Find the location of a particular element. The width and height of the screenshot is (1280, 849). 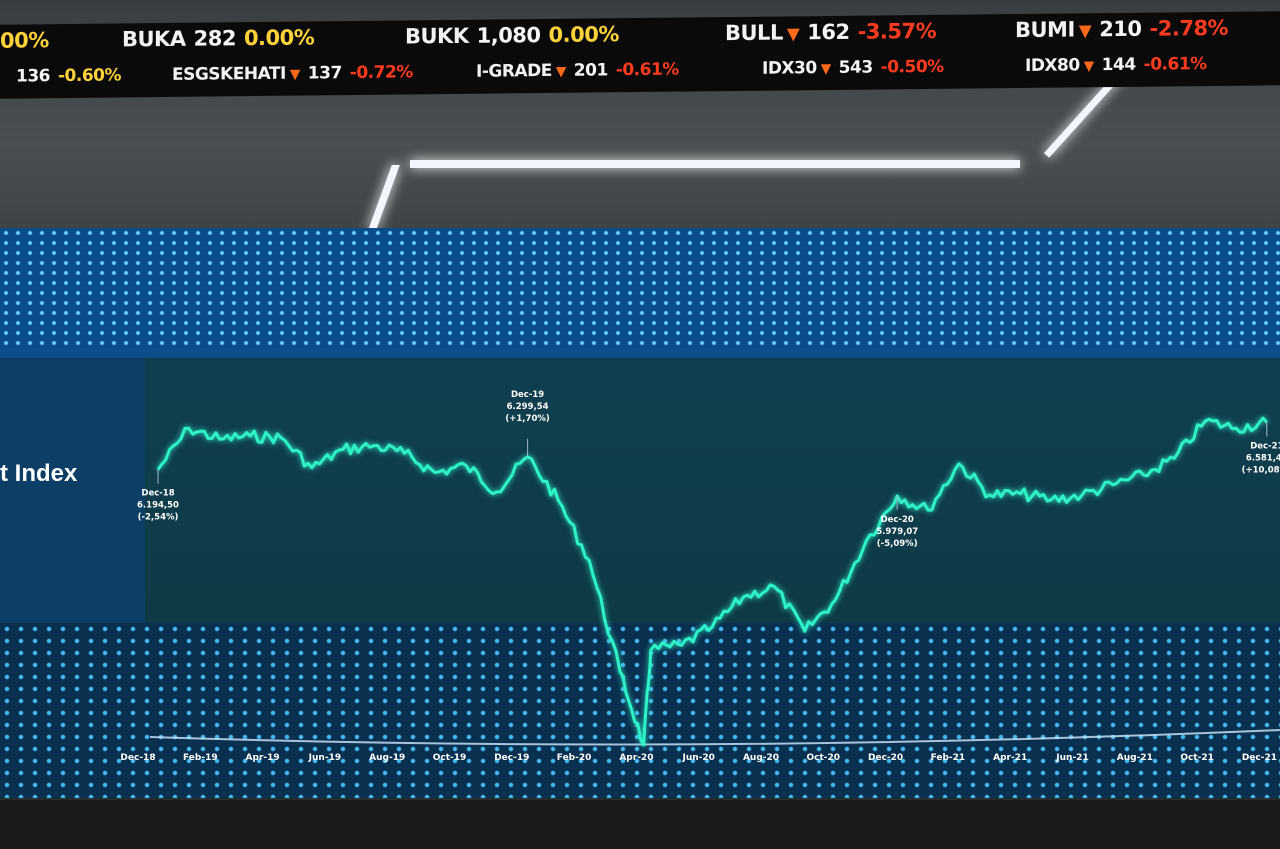

annotation-change: (-2,54%) is located at coordinates (158, 518).